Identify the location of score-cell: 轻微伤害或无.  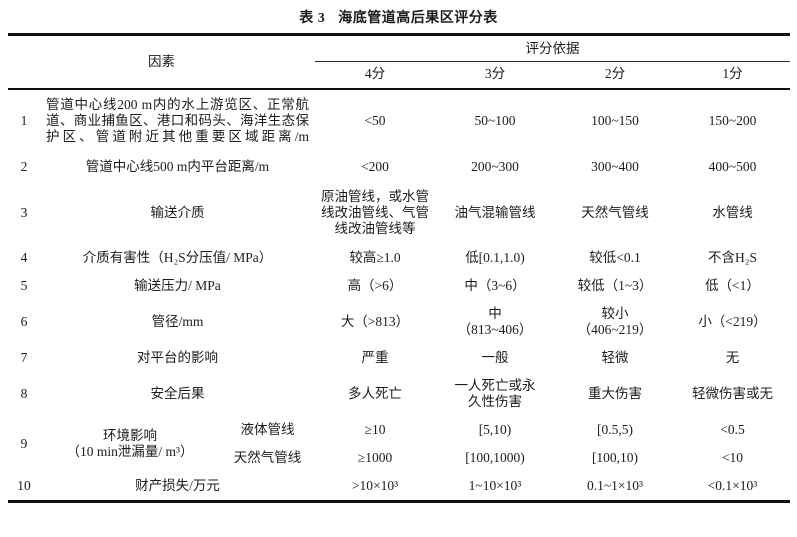
(732, 393).